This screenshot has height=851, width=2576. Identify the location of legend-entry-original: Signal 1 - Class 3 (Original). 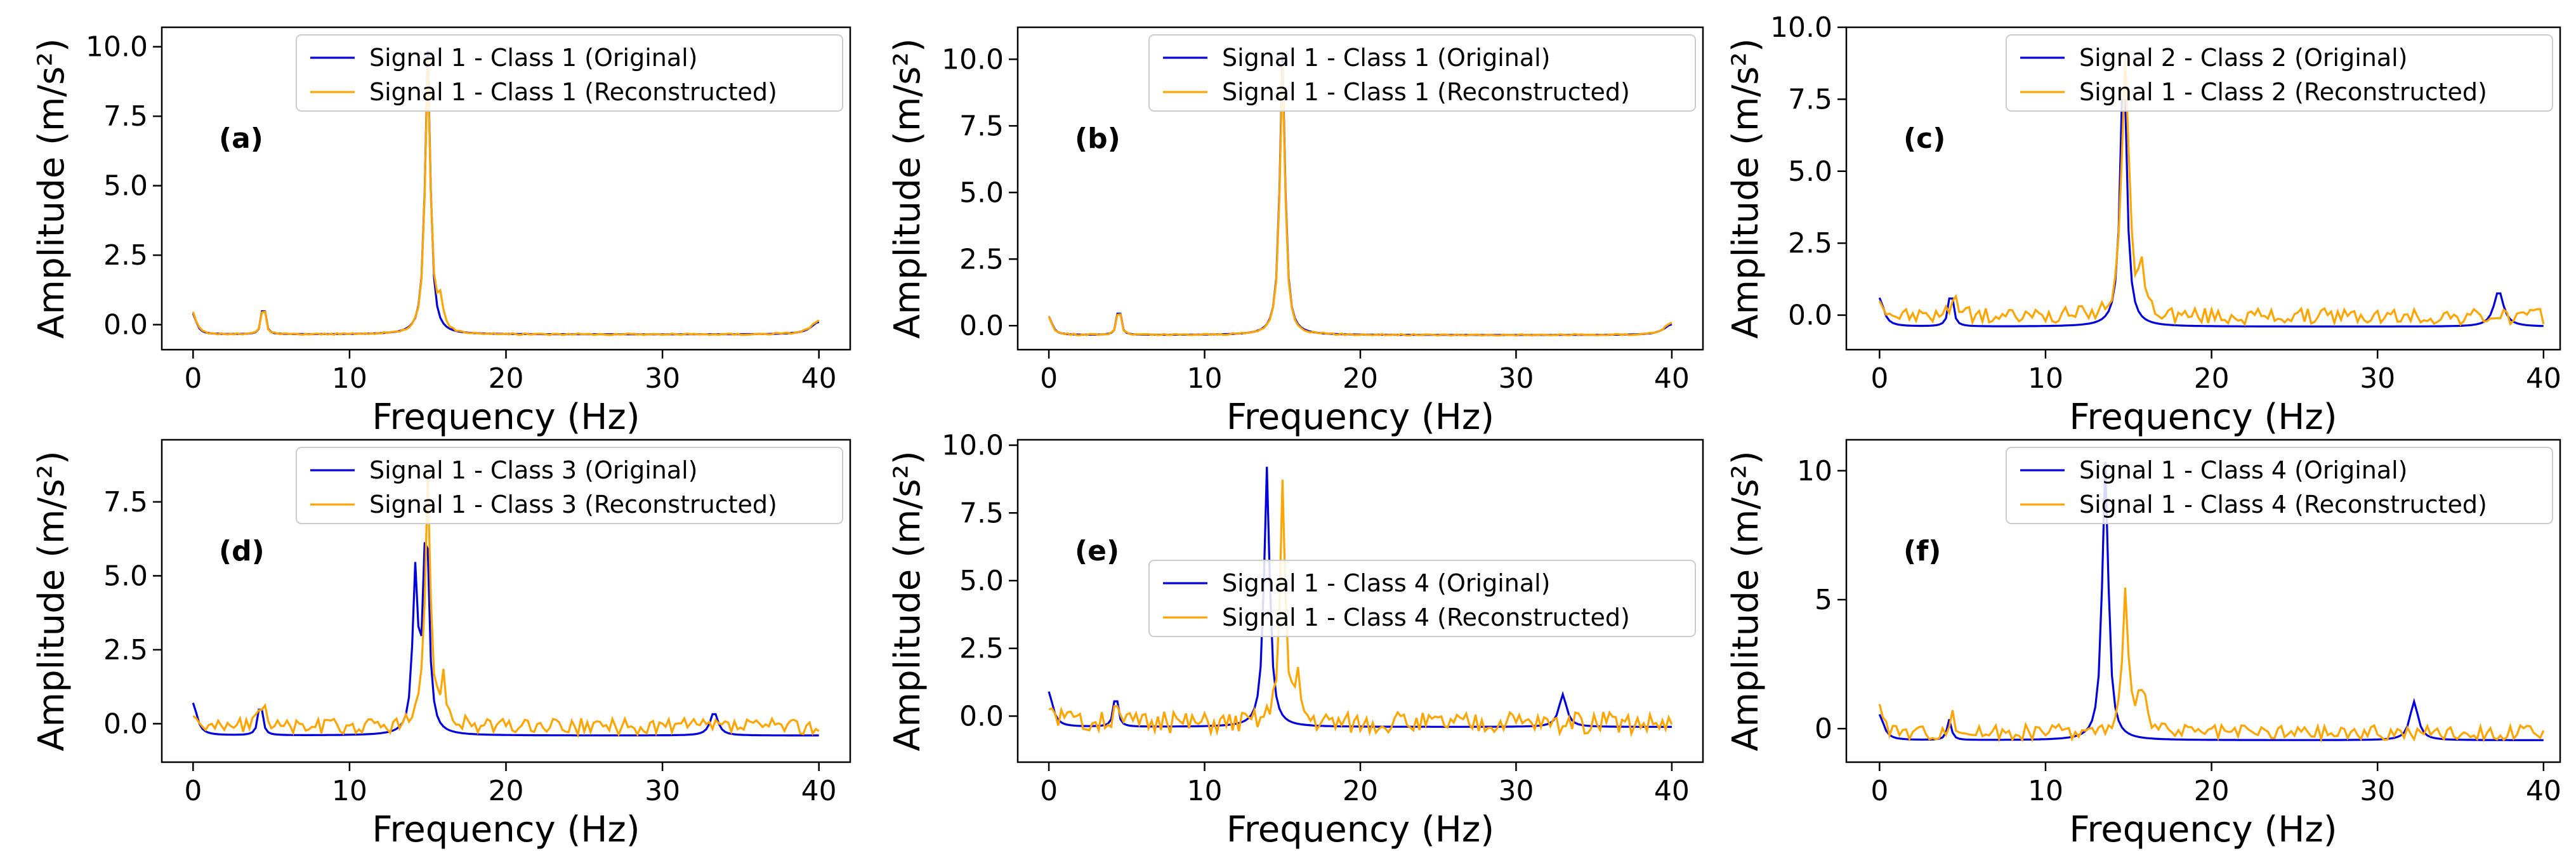
(533, 470).